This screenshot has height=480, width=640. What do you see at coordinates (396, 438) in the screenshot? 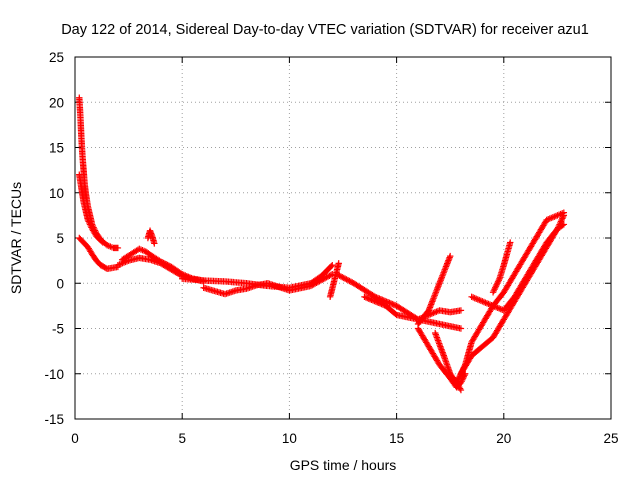
I see `x-tick-label: 15` at bounding box center [396, 438].